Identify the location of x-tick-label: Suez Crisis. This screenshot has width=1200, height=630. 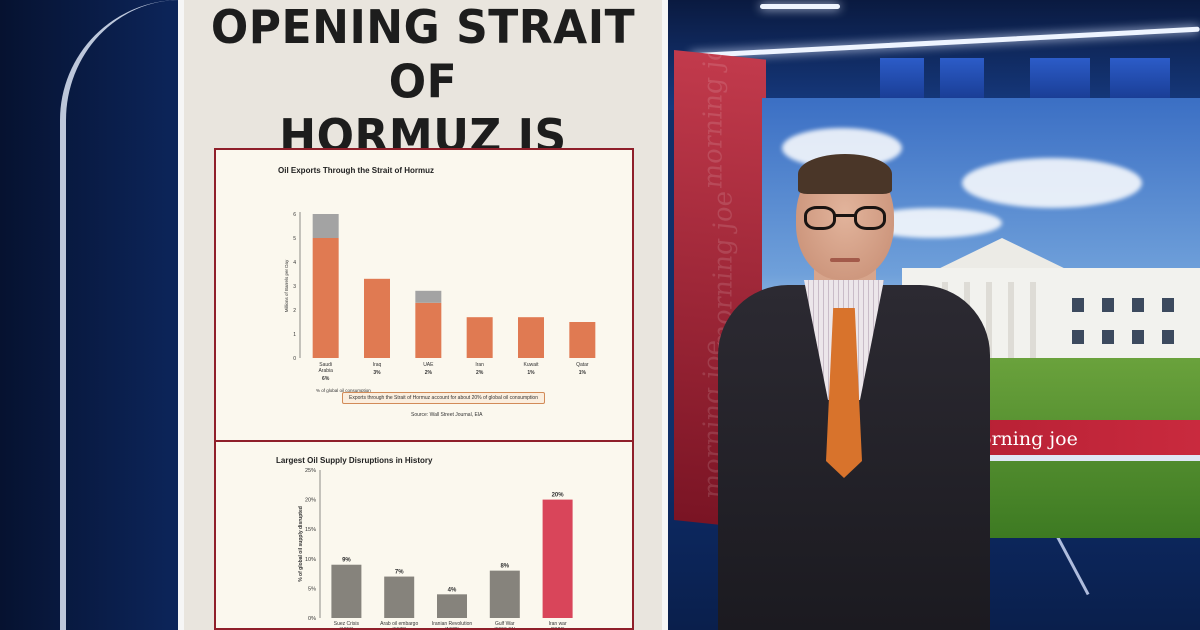
(347, 624).